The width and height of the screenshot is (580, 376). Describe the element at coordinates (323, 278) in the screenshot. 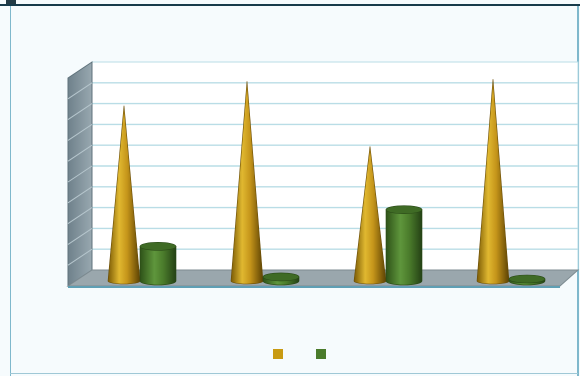

I see `chart-floor` at that location.